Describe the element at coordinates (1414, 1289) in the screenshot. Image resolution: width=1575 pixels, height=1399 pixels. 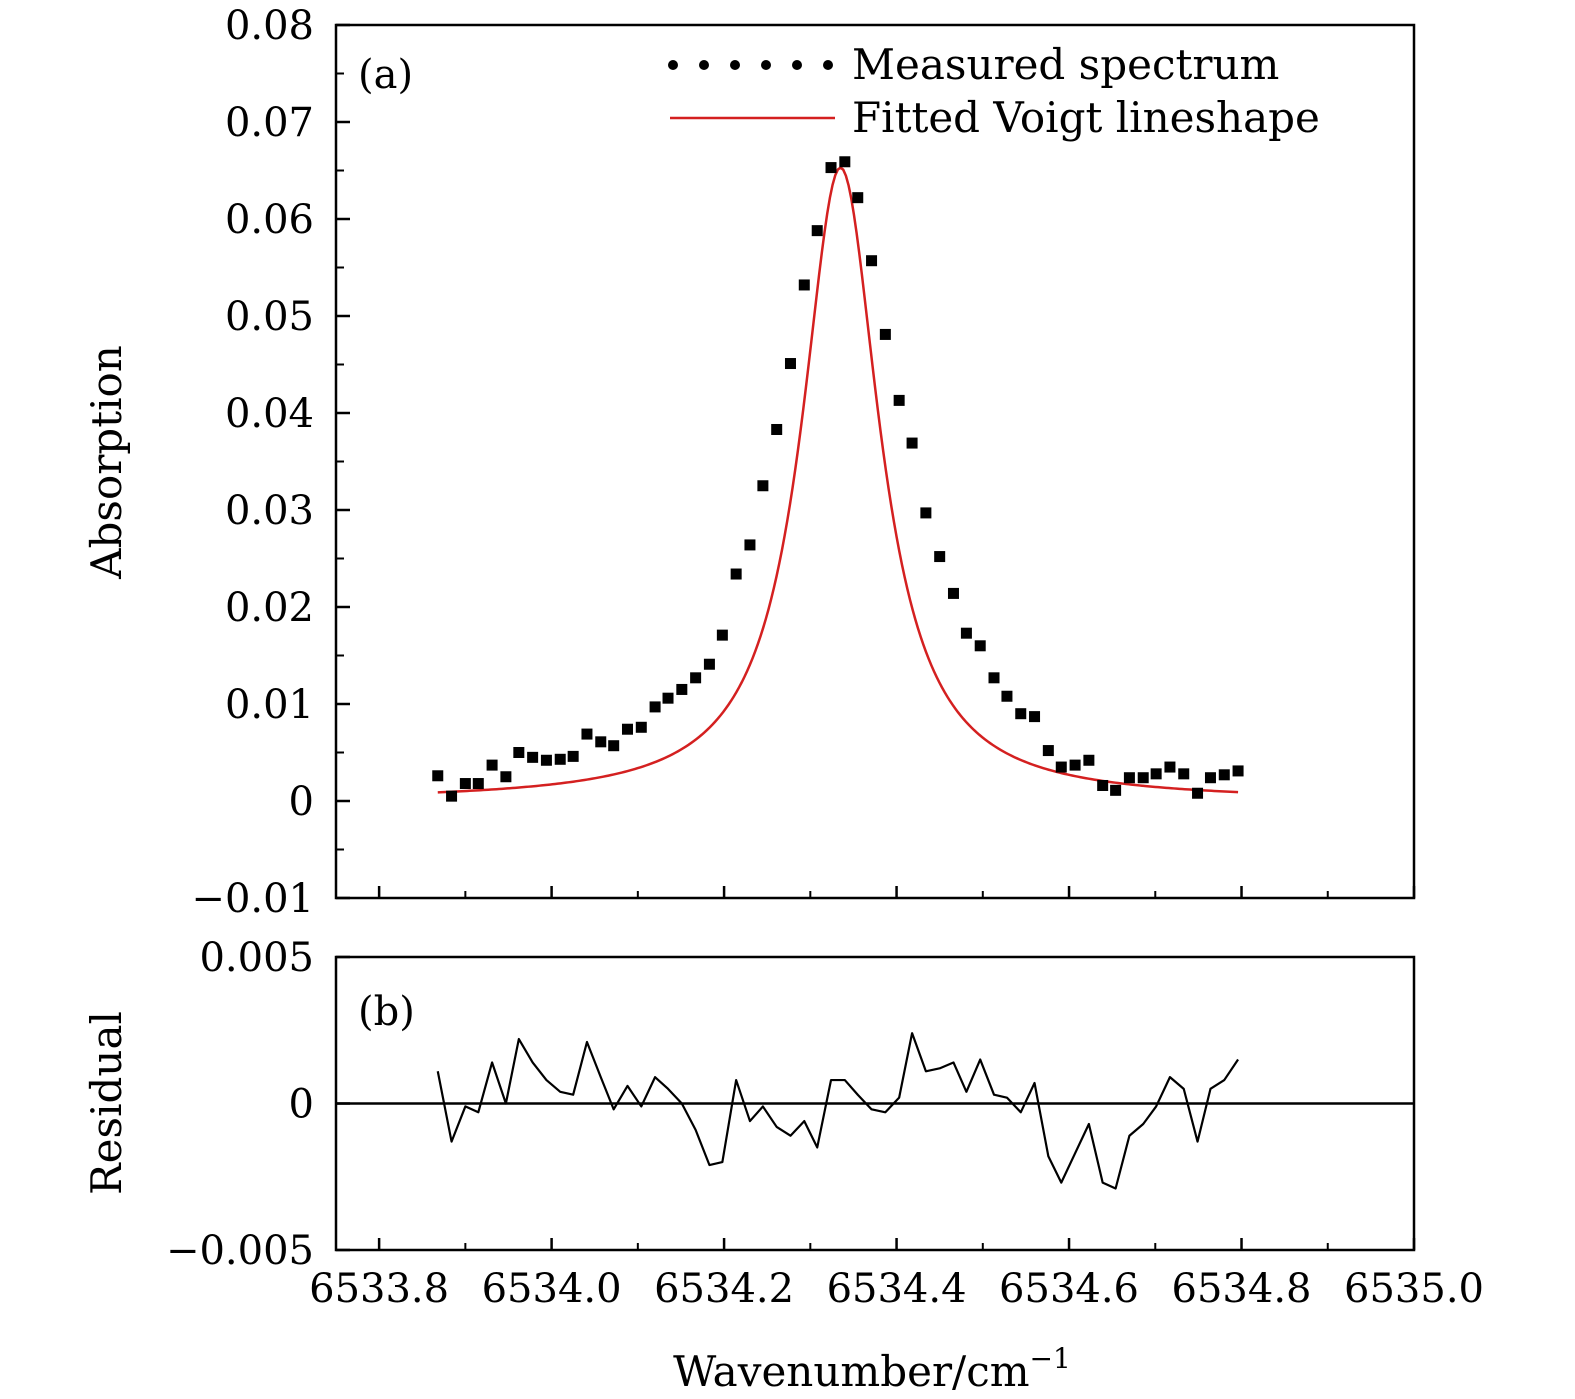
I see `x-tick-label: 6535.0` at that location.